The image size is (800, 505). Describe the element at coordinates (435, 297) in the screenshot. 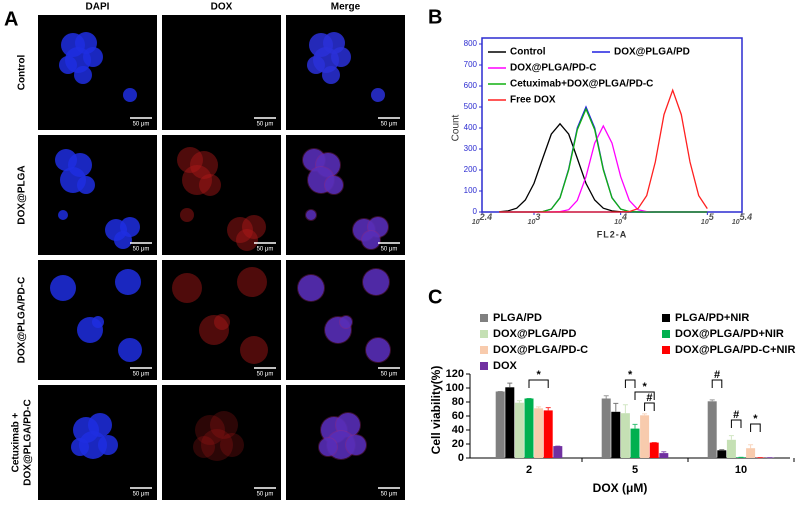

I see `panel-label: C` at that location.